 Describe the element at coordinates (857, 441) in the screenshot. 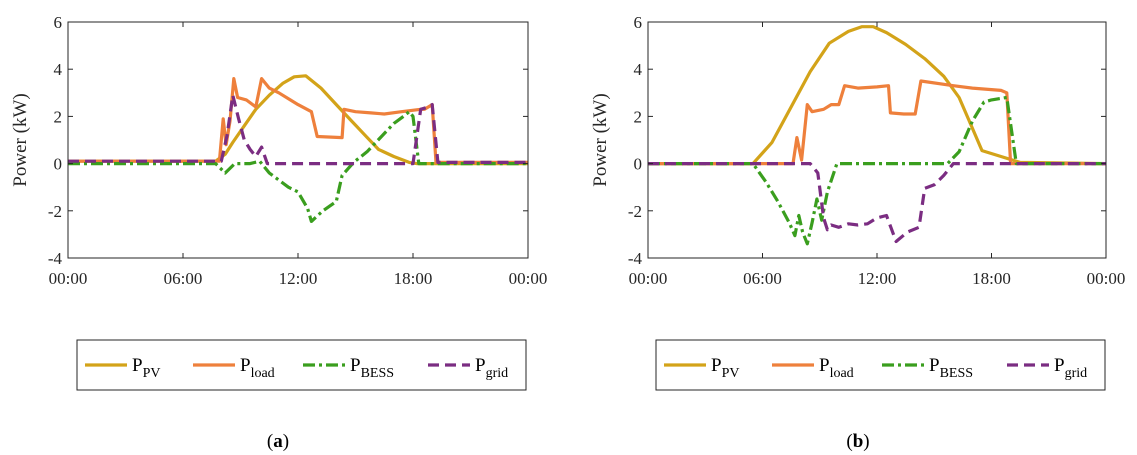

I see `panel-label: (b)` at that location.